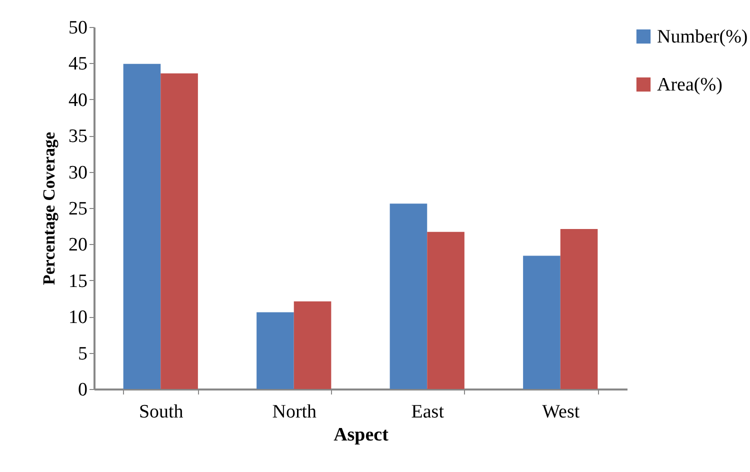 This screenshot has height=472, width=750. I want to click on y-tick-label: 15, so click(78, 281).